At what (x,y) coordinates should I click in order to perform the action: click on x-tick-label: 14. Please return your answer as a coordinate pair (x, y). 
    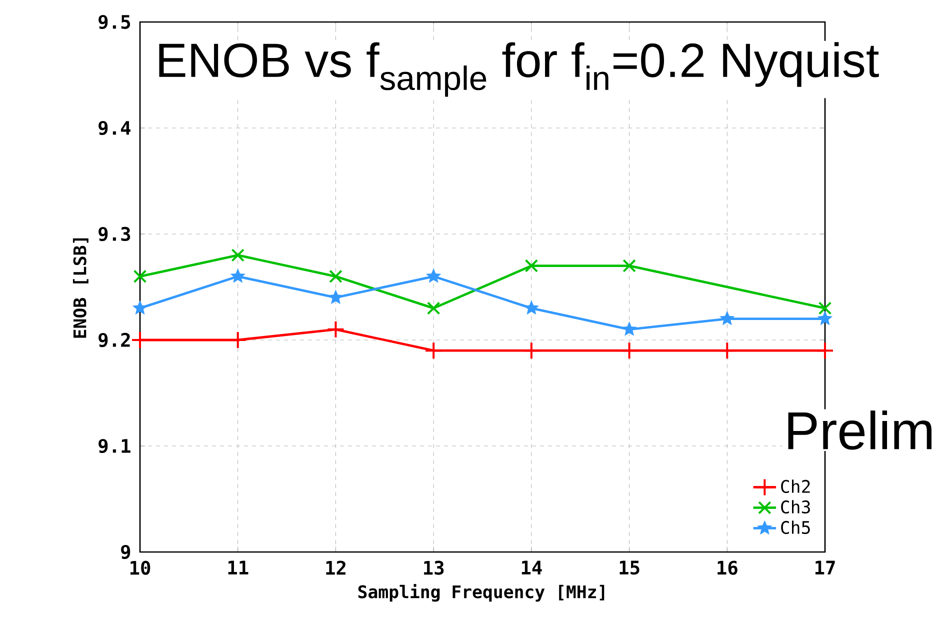
    Looking at the image, I should click on (532, 567).